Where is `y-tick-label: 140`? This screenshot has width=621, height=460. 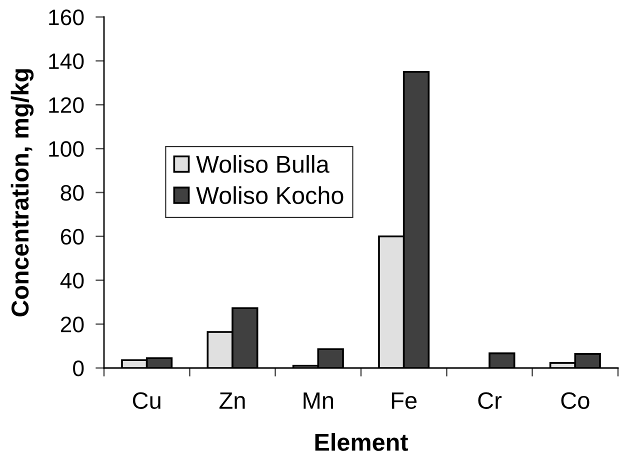 y-tick-label: 140 is located at coordinates (66, 61).